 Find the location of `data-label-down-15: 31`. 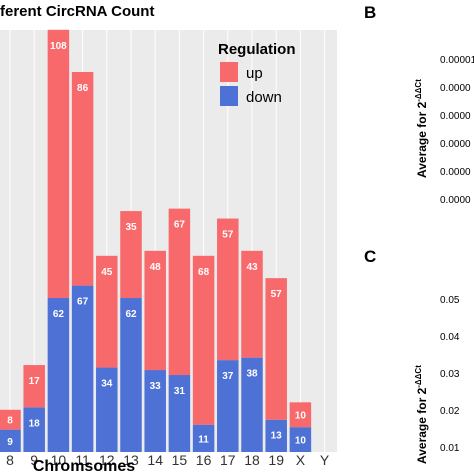

data-label-down-15: 31 is located at coordinates (180, 391).